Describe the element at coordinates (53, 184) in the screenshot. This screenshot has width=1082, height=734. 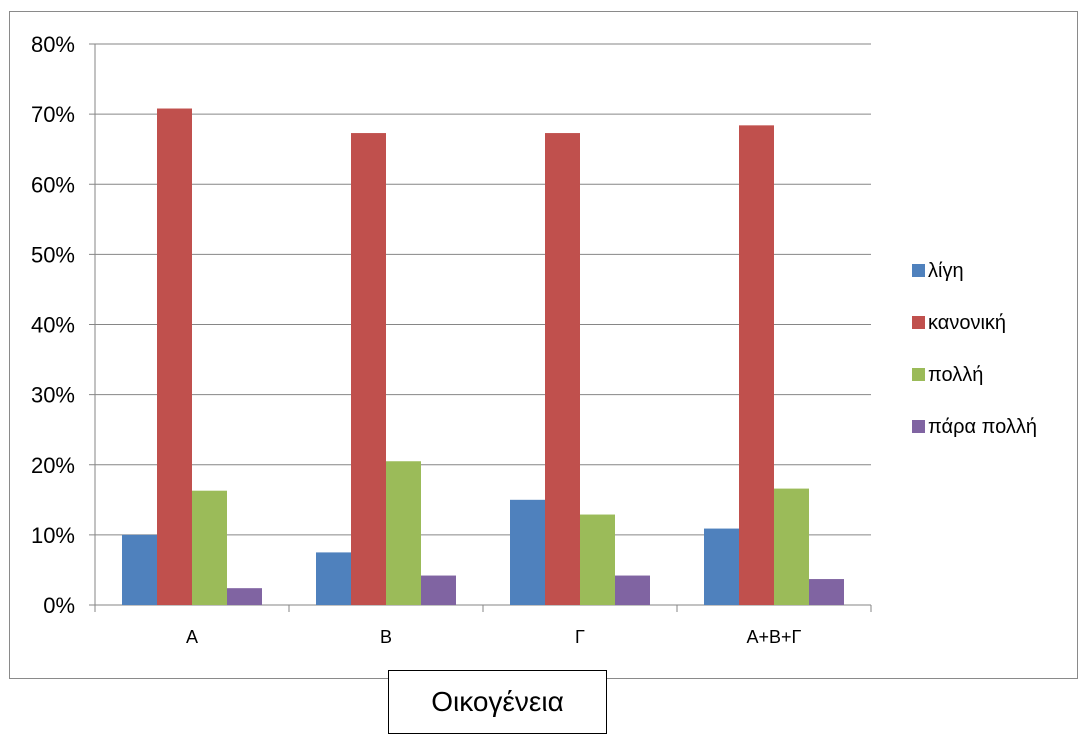
I see `y-tick-label: 60%` at that location.